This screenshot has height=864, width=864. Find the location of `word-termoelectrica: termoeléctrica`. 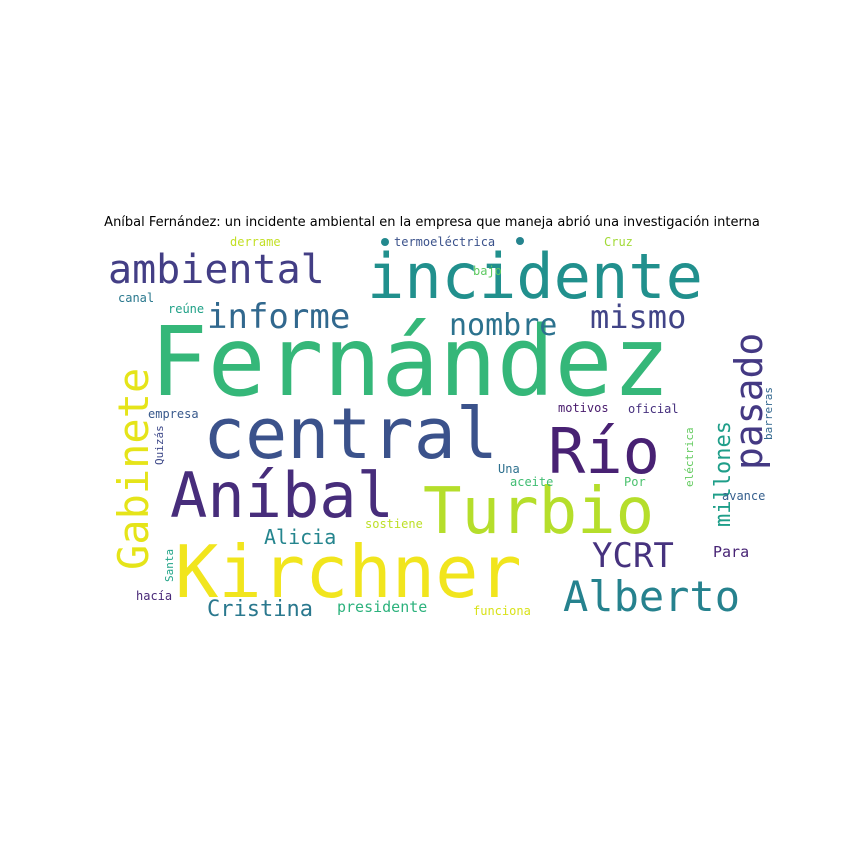

word-termoelectrica: termoeléctrica is located at coordinates (444, 242).